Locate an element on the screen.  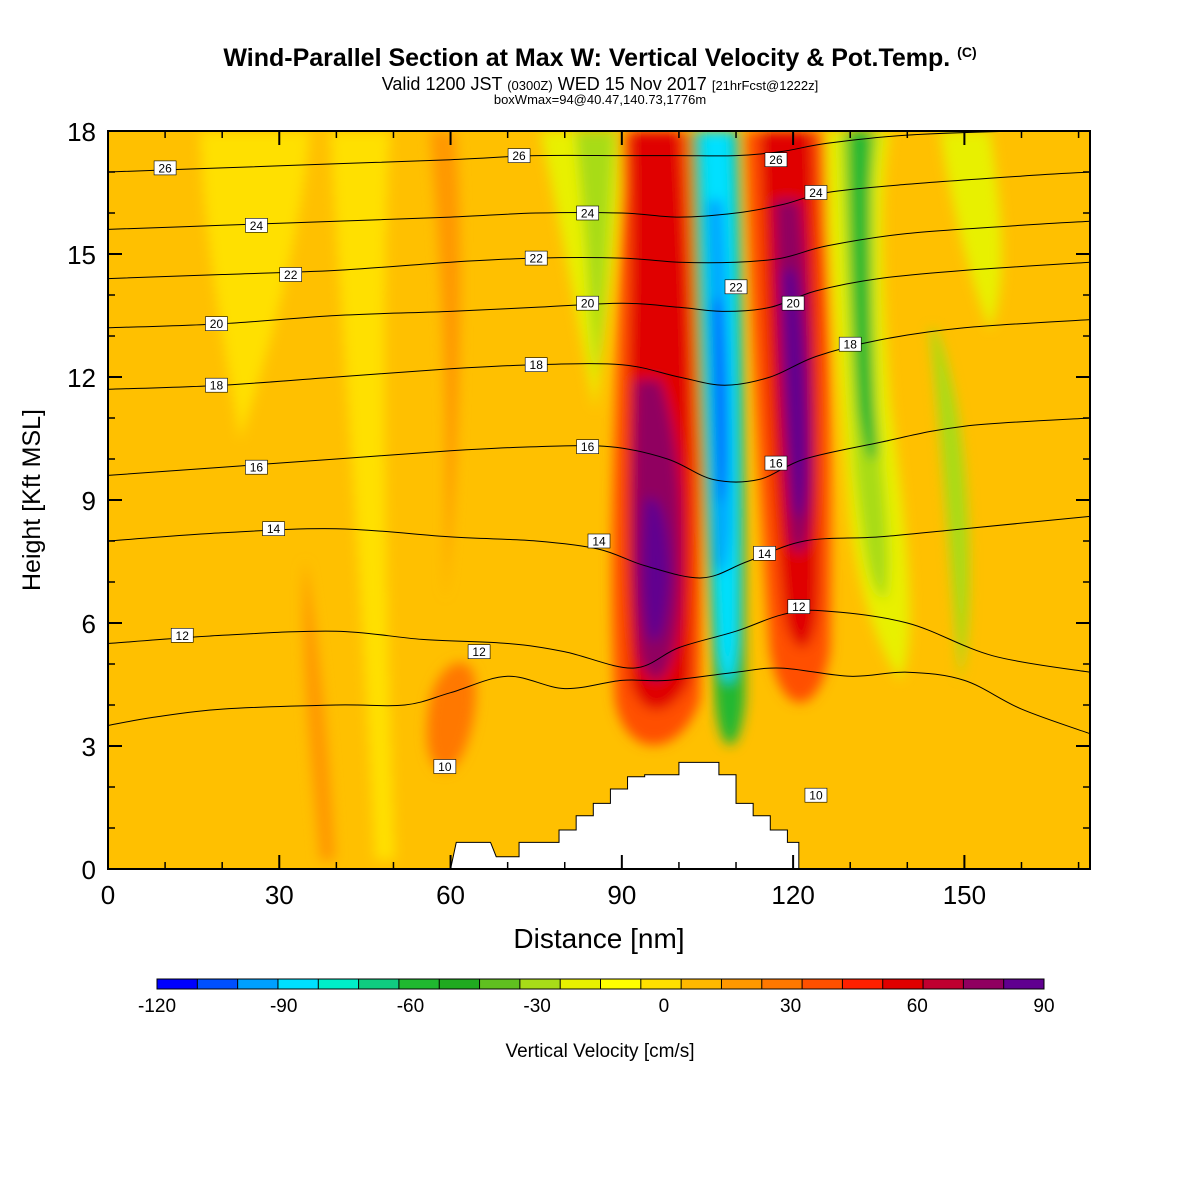
y-tick-label: 6 is located at coordinates (89, 624).